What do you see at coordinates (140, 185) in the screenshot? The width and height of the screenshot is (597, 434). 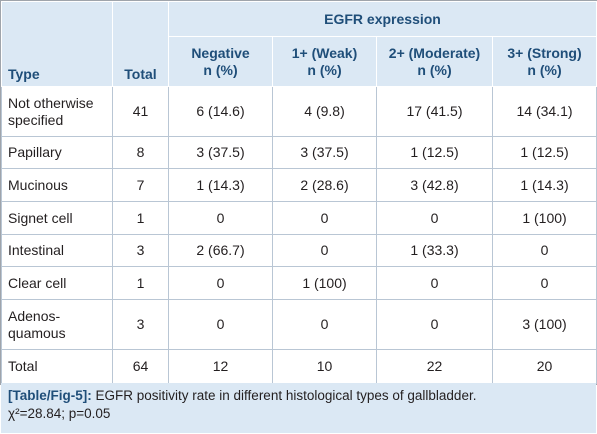 I see `cell-total: 7` at bounding box center [140, 185].